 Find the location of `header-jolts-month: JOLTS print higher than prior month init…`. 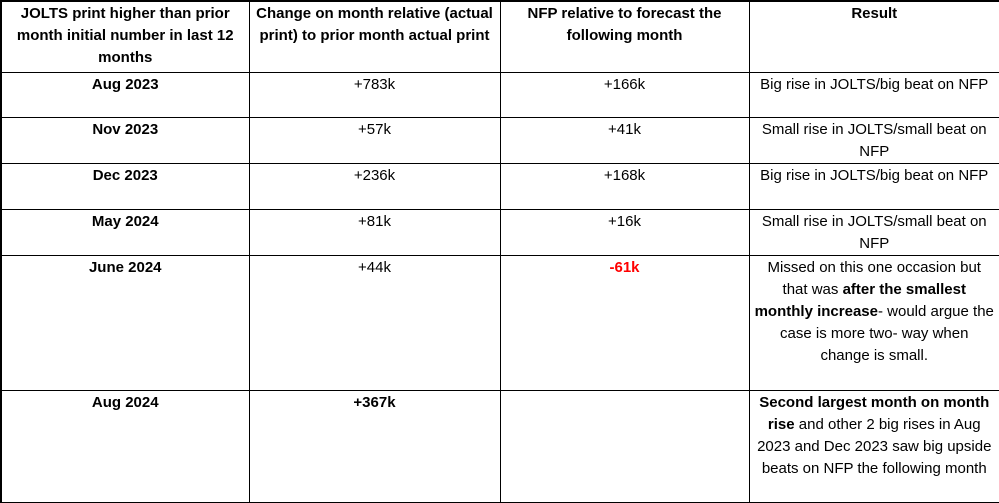

header-jolts-month: JOLTS print higher than prior month init… is located at coordinates (125, 36).